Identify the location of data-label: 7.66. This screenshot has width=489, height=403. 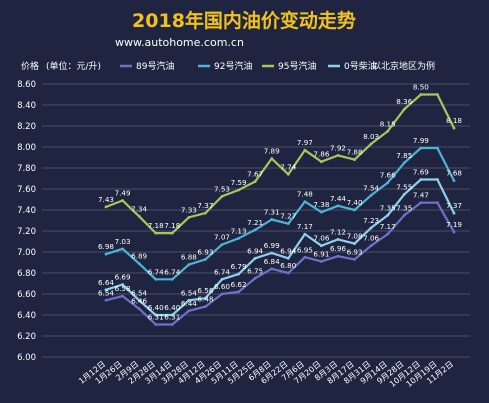
(388, 175).